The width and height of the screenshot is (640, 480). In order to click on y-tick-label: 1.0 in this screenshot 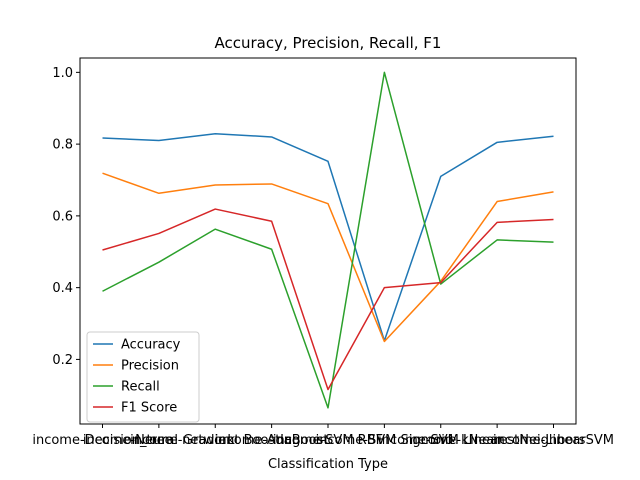, I will do `click(62, 73)`.